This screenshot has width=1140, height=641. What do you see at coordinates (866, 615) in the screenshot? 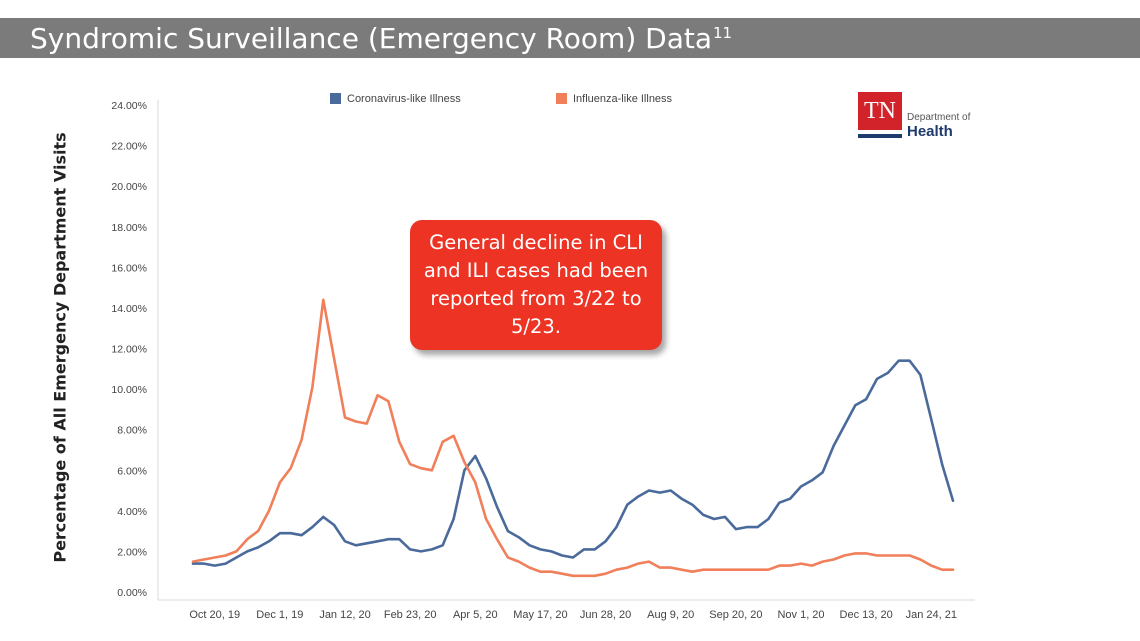
I see `x-tick-label: Dec 13, 20` at bounding box center [866, 615].